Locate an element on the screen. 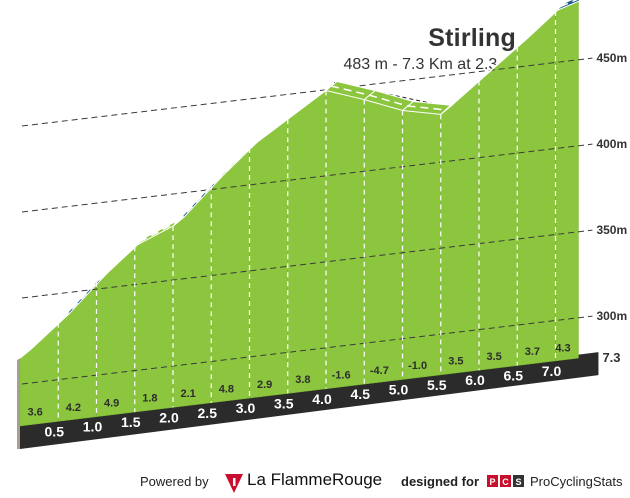 Image resolution: width=630 pixels, height=498 pixels. gradient-label: -1.0 is located at coordinates (417, 366).